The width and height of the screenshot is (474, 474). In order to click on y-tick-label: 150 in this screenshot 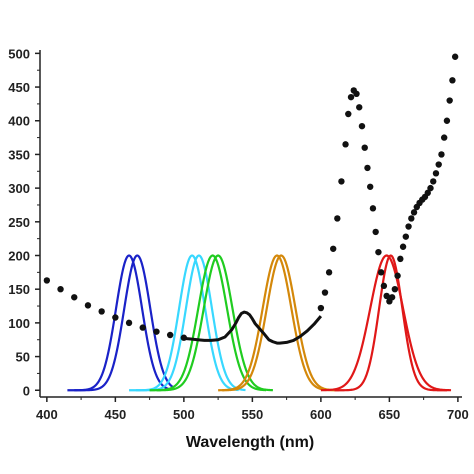, I will do `click(19, 289)`.